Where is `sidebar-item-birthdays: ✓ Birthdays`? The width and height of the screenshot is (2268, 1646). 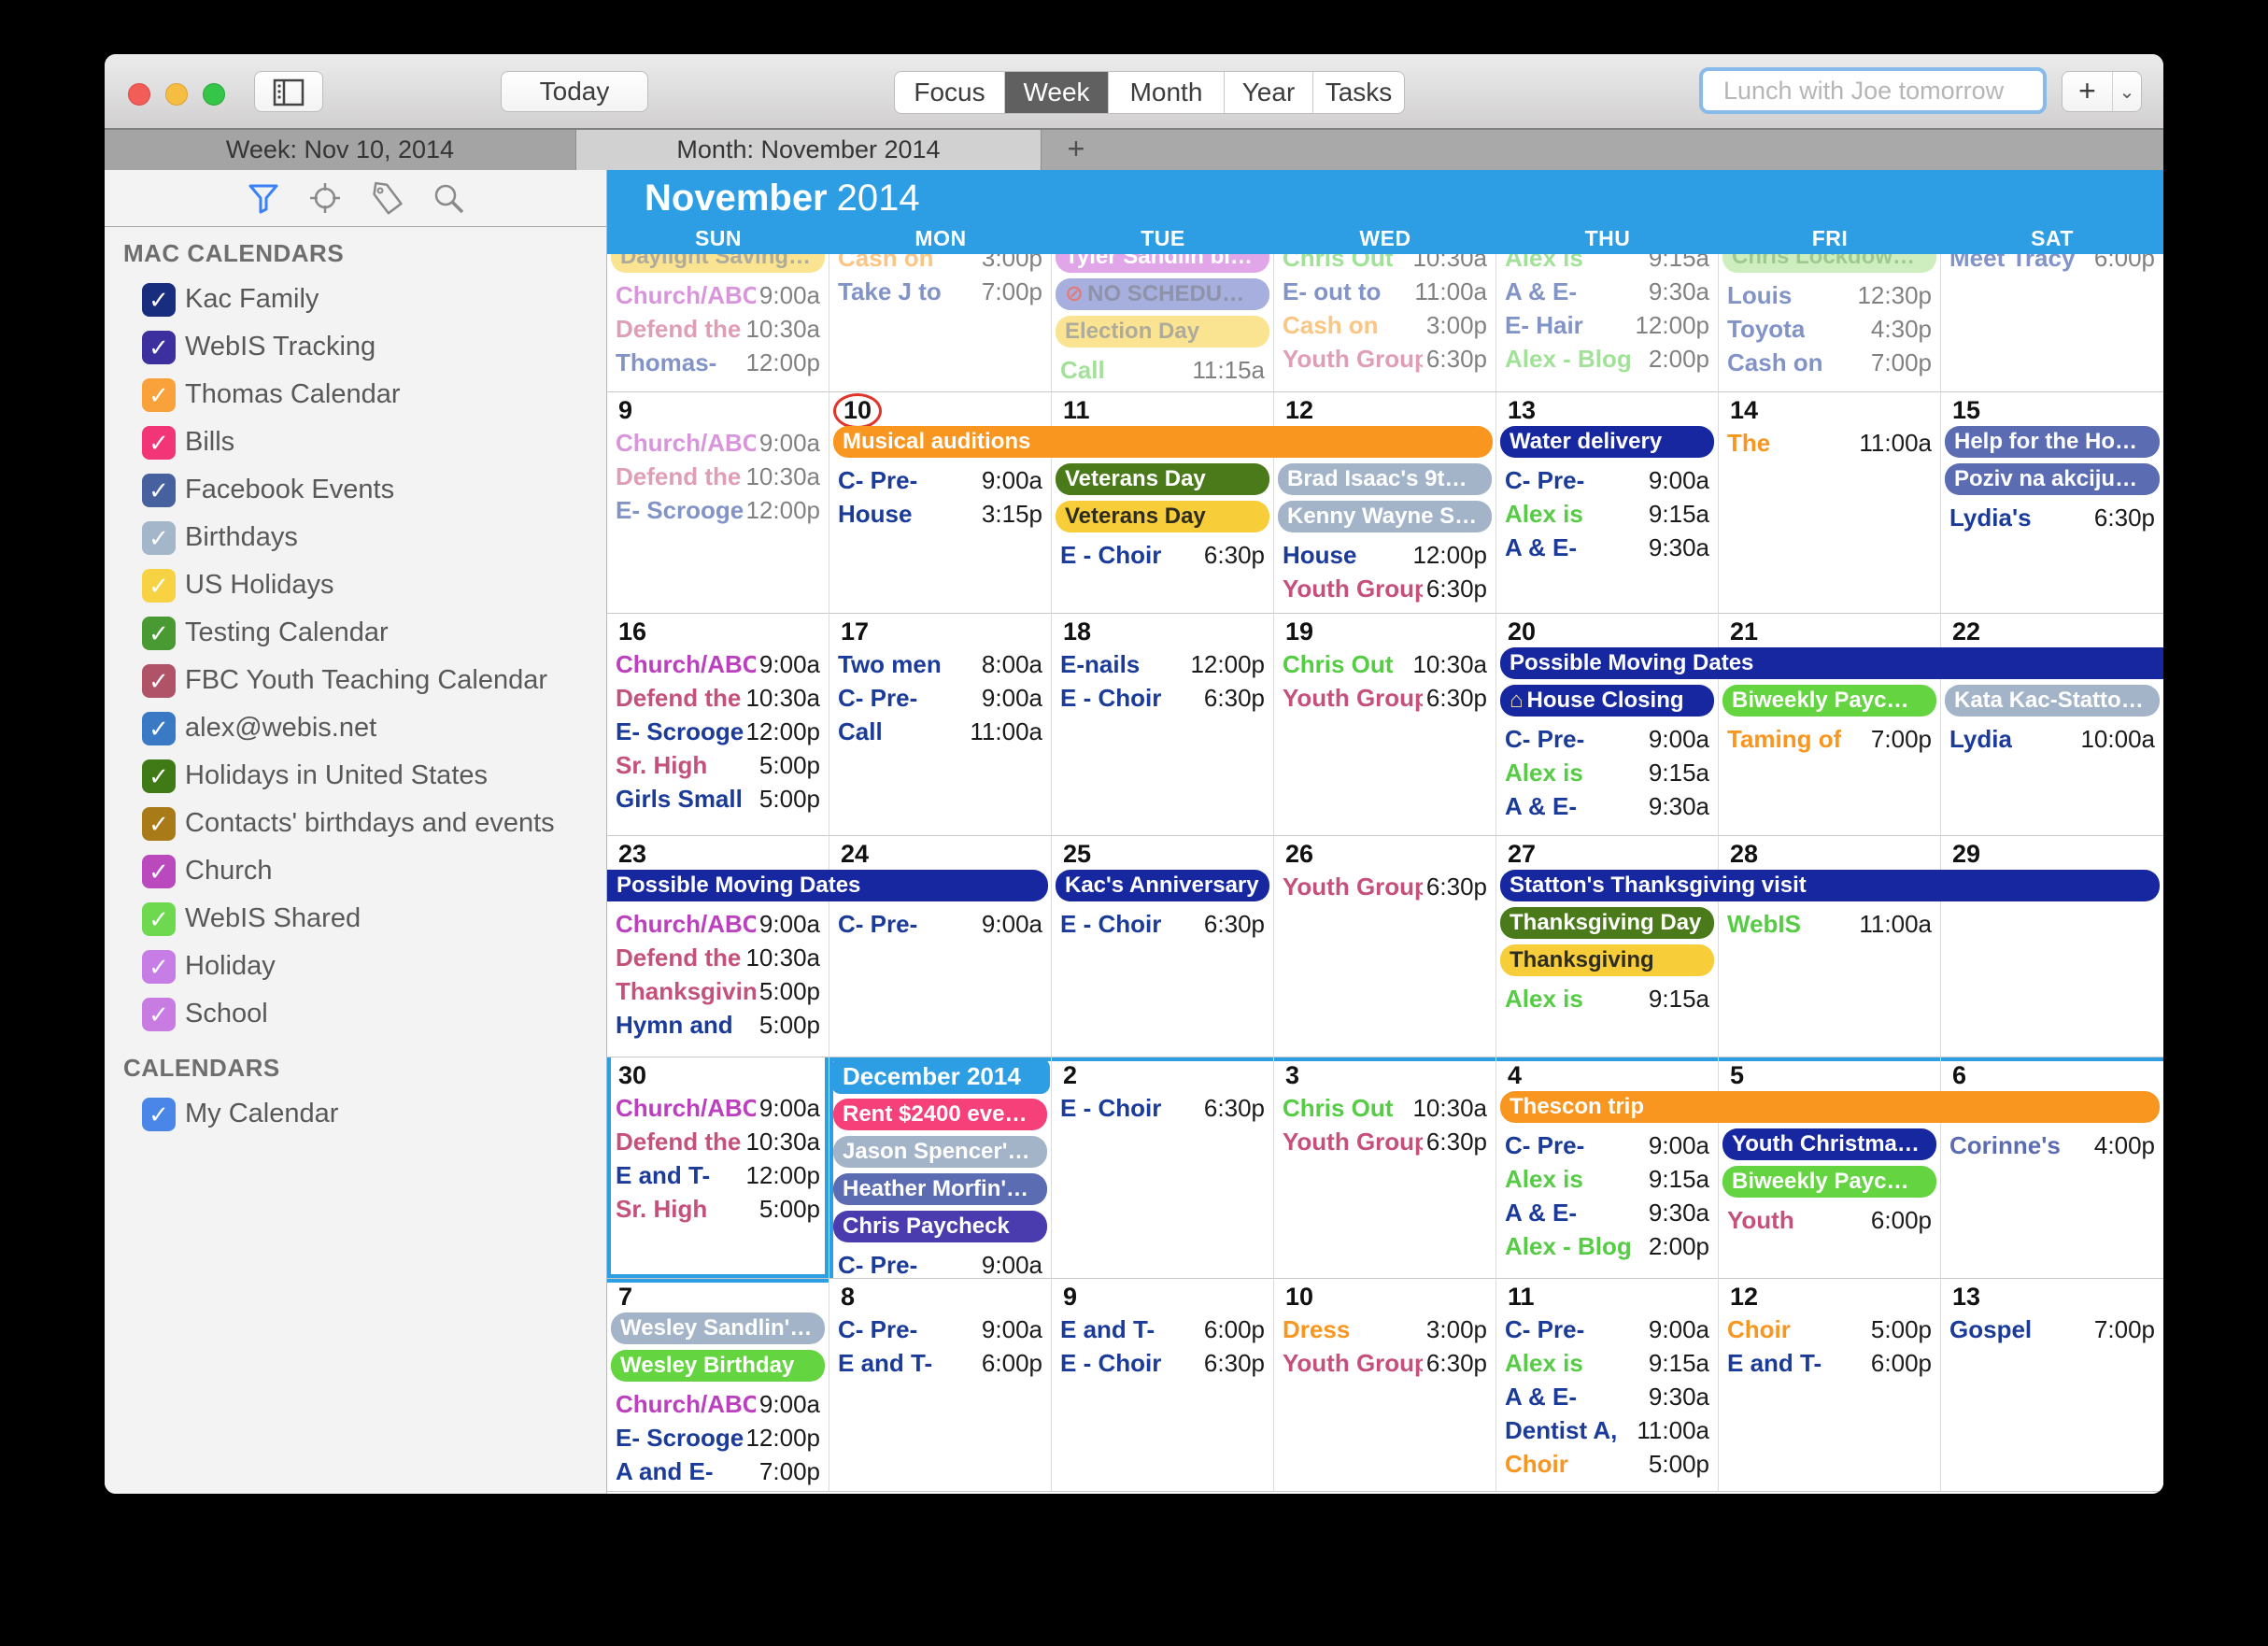 sidebar-item-birthdays: ✓ Birthdays is located at coordinates (356, 538).